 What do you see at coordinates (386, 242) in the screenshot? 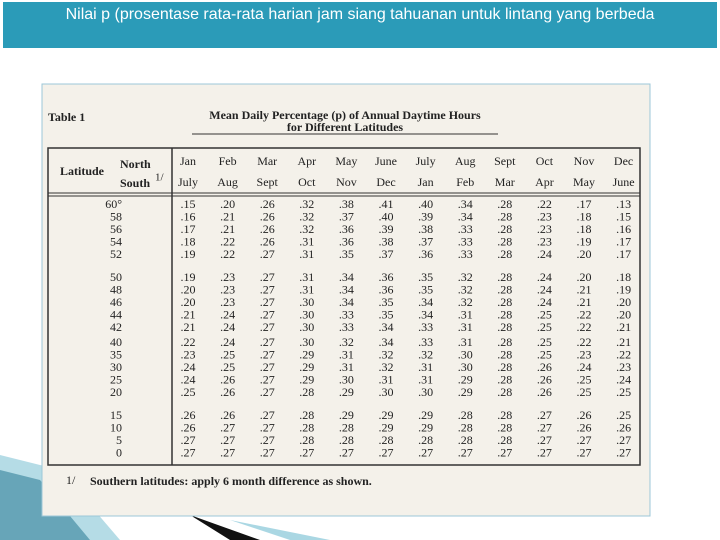
I see `cell: .38` at bounding box center [386, 242].